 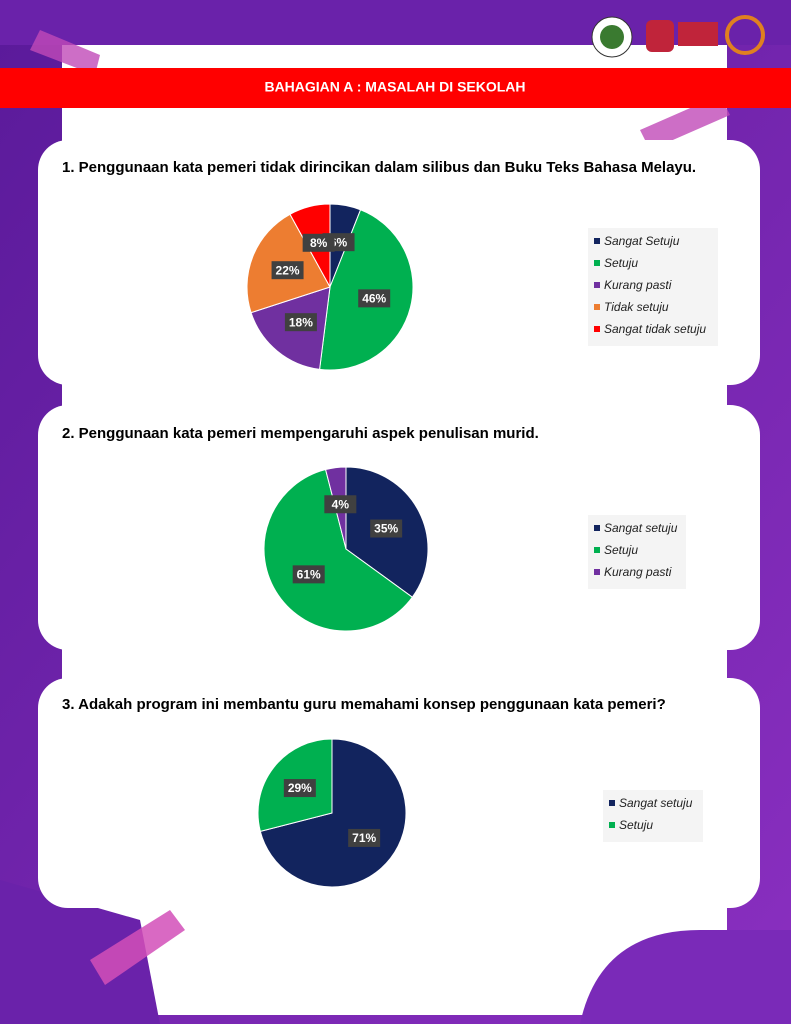 I want to click on header-banner, so click(x=395, y=88).